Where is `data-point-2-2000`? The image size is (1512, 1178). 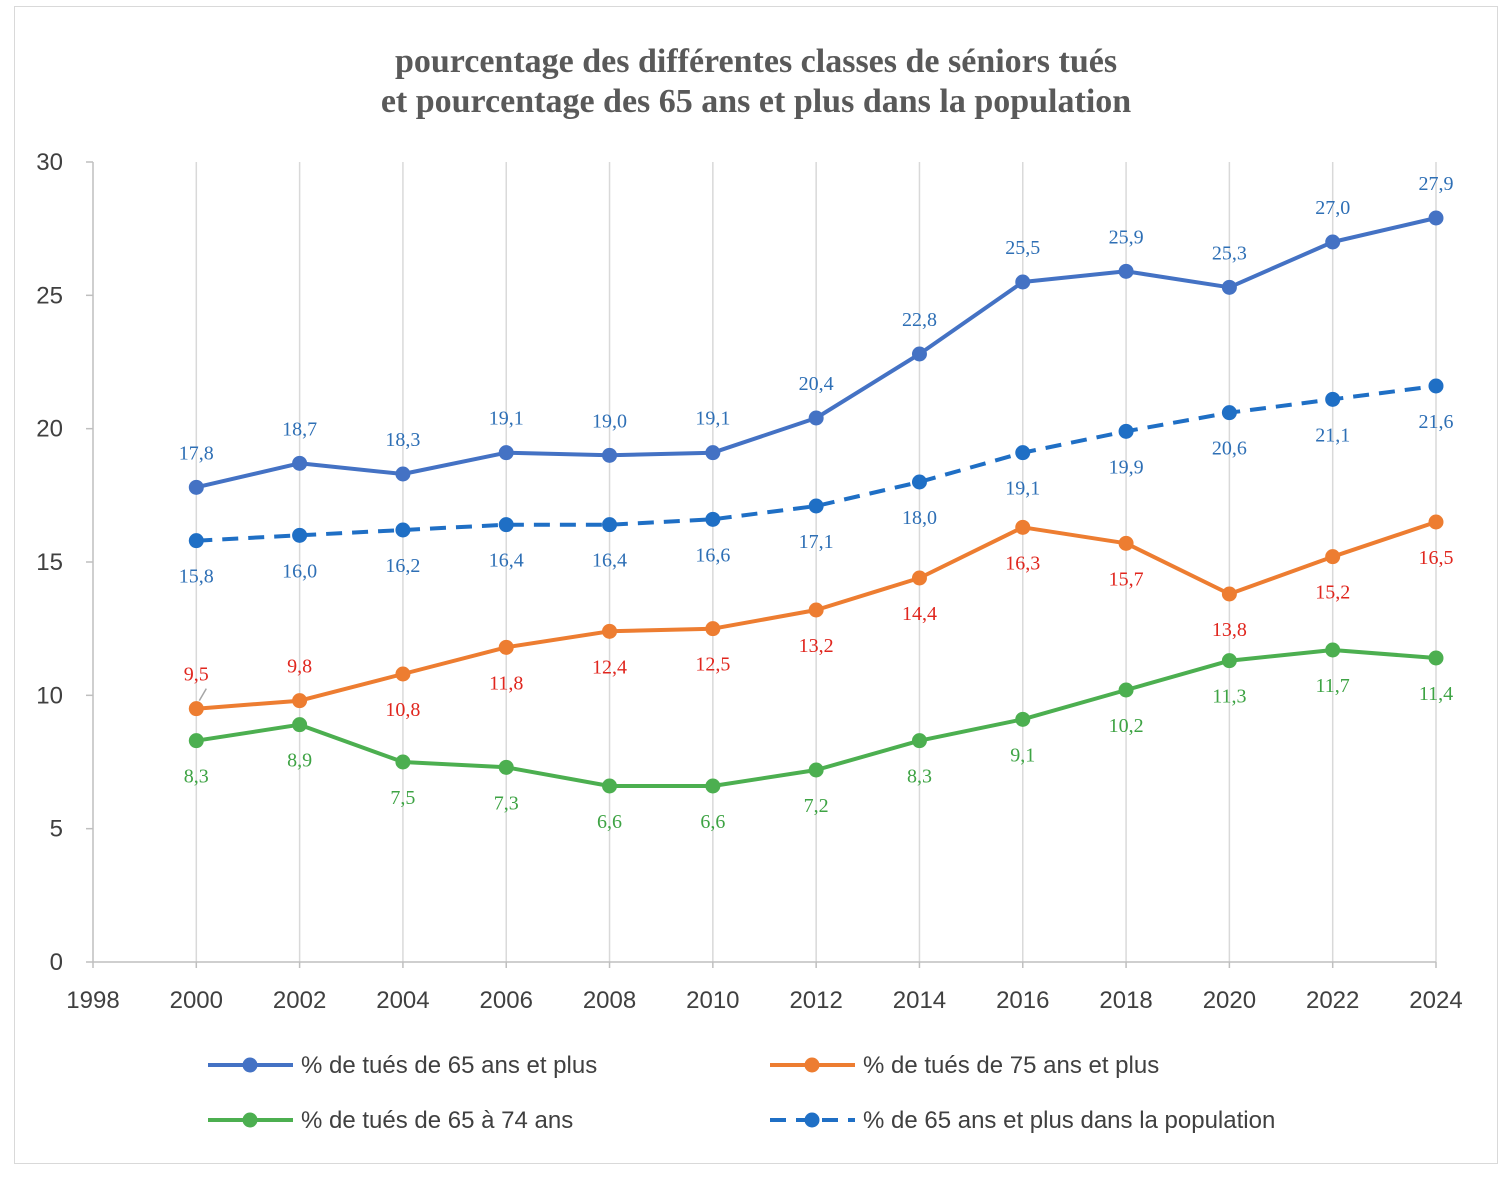
data-point-2-2000 is located at coordinates (196, 741).